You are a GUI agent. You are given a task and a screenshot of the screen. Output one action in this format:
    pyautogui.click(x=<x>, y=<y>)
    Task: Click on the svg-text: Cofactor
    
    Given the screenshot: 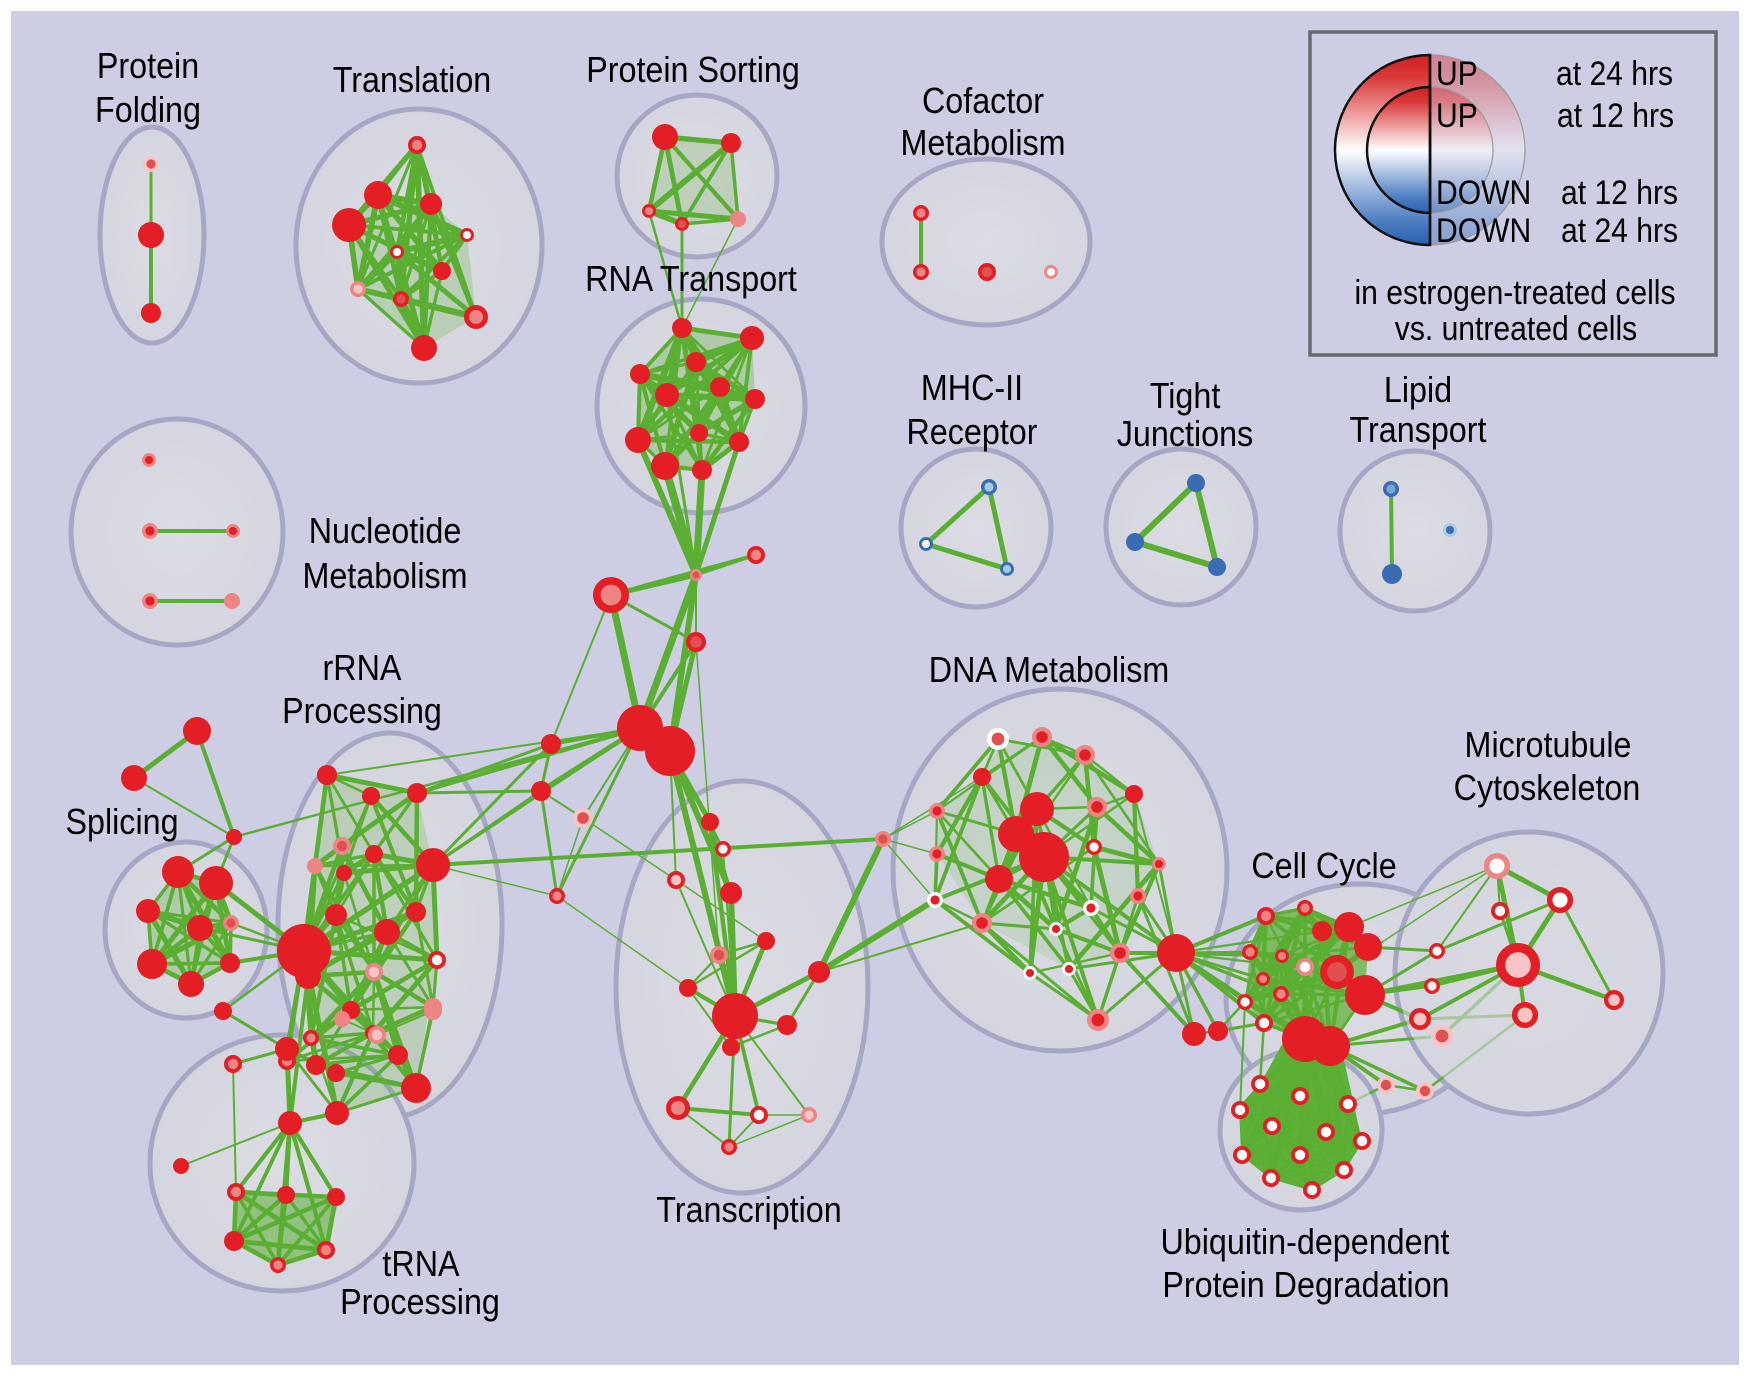 What is the action you would take?
    pyautogui.click(x=983, y=101)
    